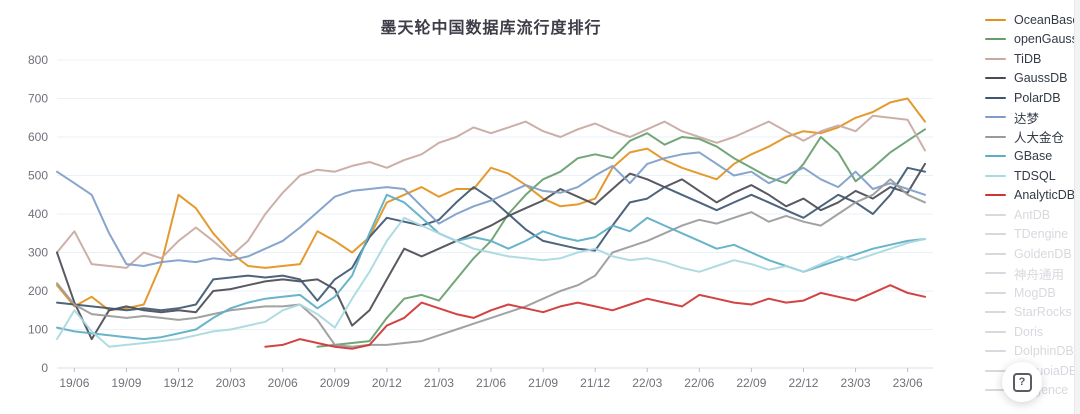  I want to click on y-axis-tick-label: 300, so click(38, 253).